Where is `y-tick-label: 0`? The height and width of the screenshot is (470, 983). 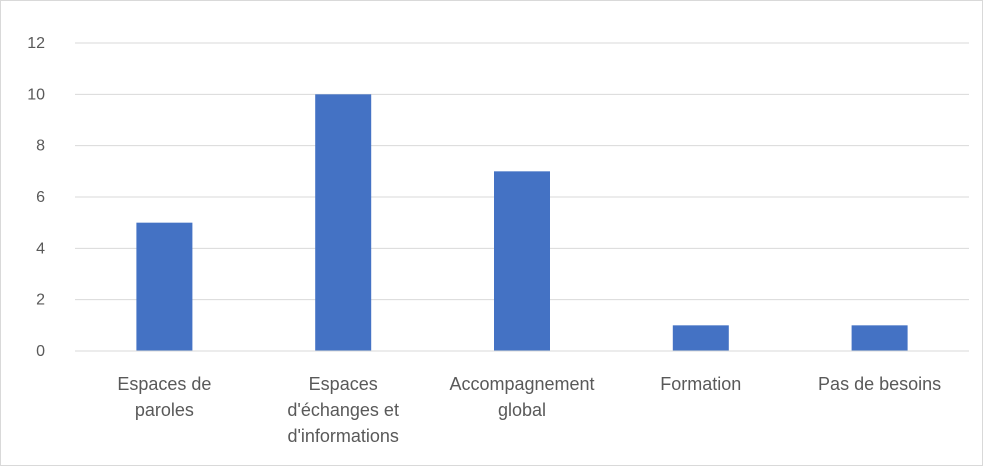
y-tick-label: 0 is located at coordinates (40, 351).